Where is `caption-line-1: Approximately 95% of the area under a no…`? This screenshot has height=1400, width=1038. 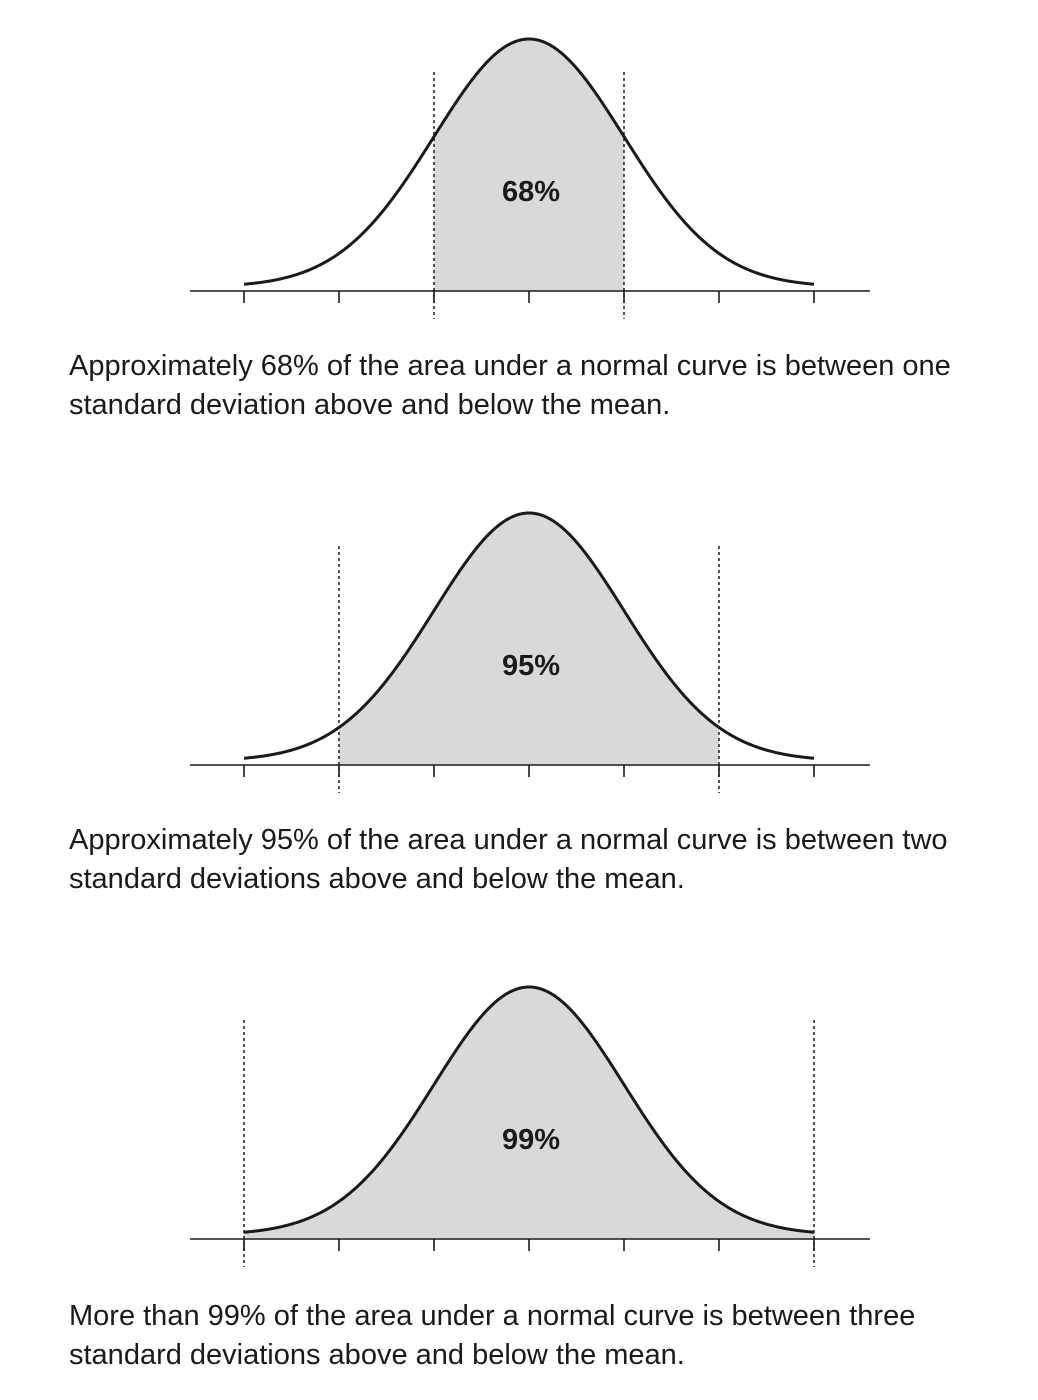 caption-line-1: Approximately 95% of the area under a no… is located at coordinates (508, 840).